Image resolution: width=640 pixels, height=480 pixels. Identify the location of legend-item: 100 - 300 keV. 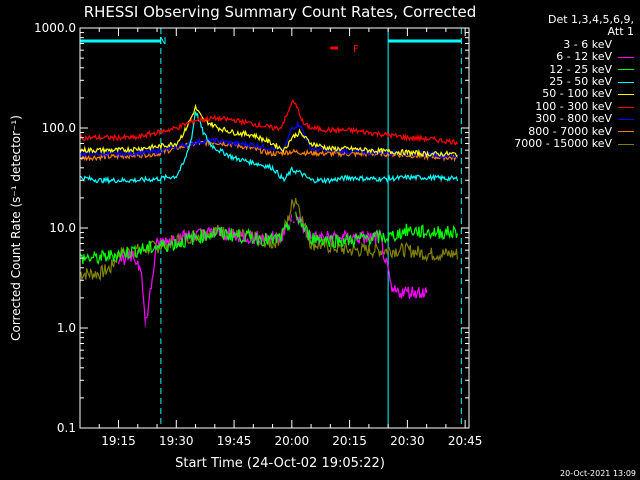
(574, 106).